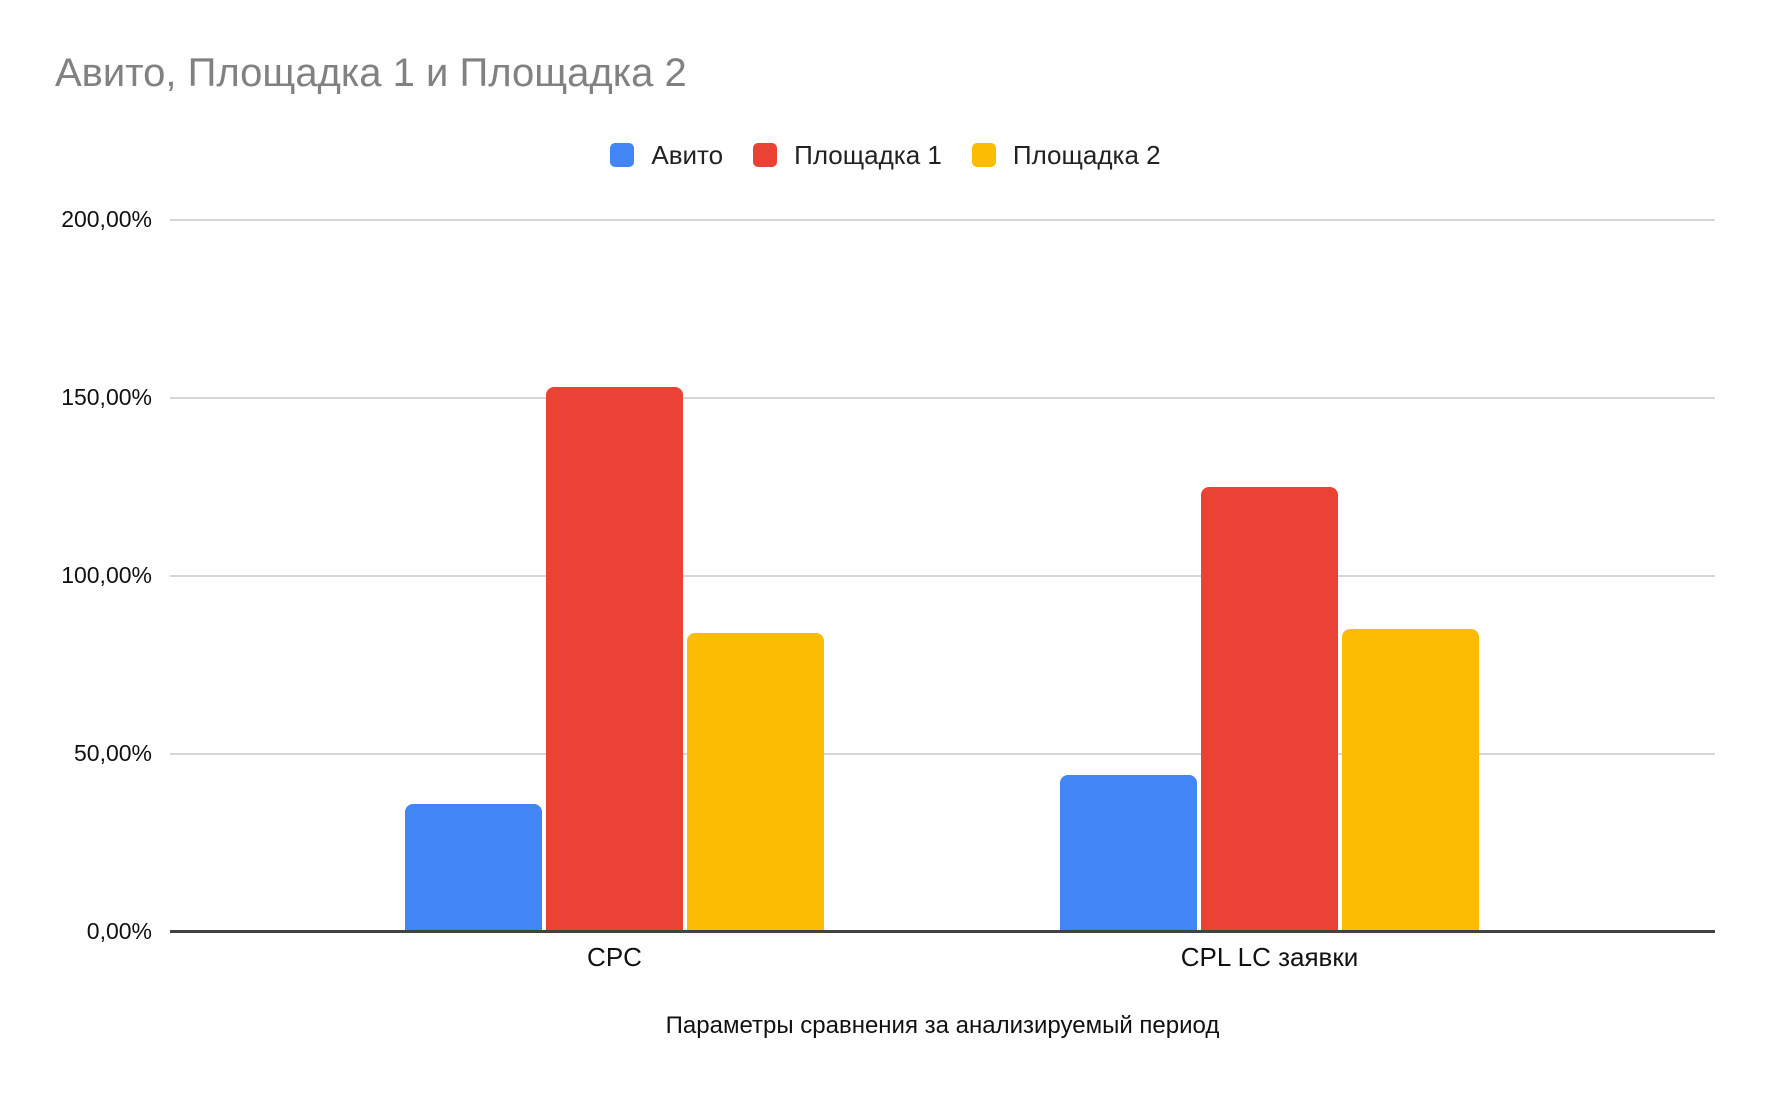 This screenshot has height=1096, width=1771. I want to click on y-axis-tick-label: 100,00%, so click(106, 574).